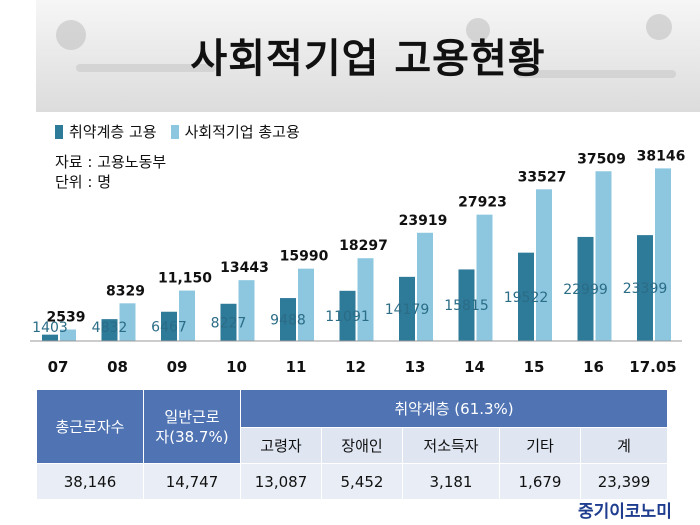  I want to click on x-tick-label: 11, so click(296, 367).